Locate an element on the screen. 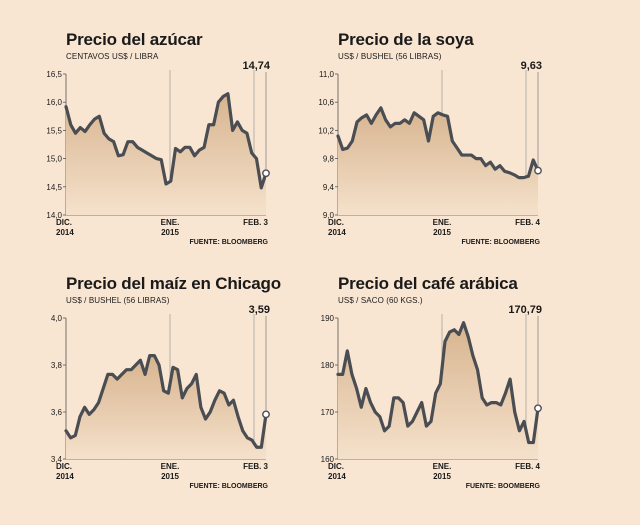 This screenshot has width=640, height=525. y-tick-label: 14,5 is located at coordinates (54, 187).